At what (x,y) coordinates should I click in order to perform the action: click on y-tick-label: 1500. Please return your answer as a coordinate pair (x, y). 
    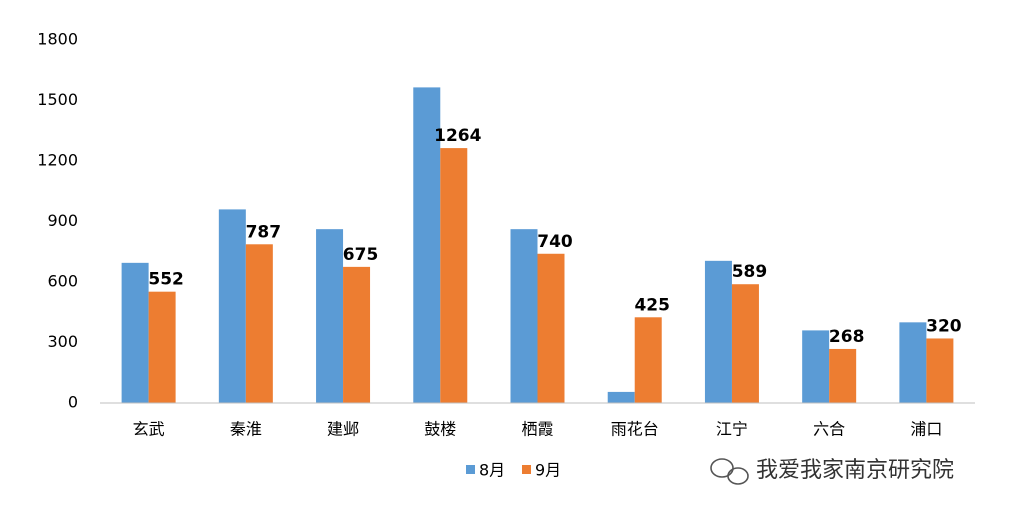
    Looking at the image, I should click on (57, 99).